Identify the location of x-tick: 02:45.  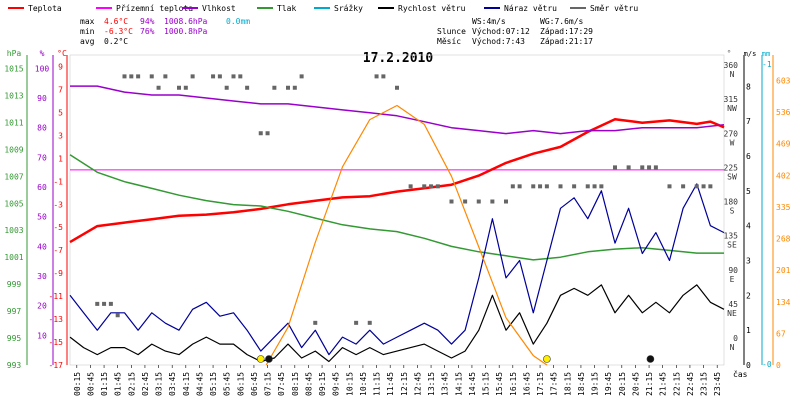
(145, 384).